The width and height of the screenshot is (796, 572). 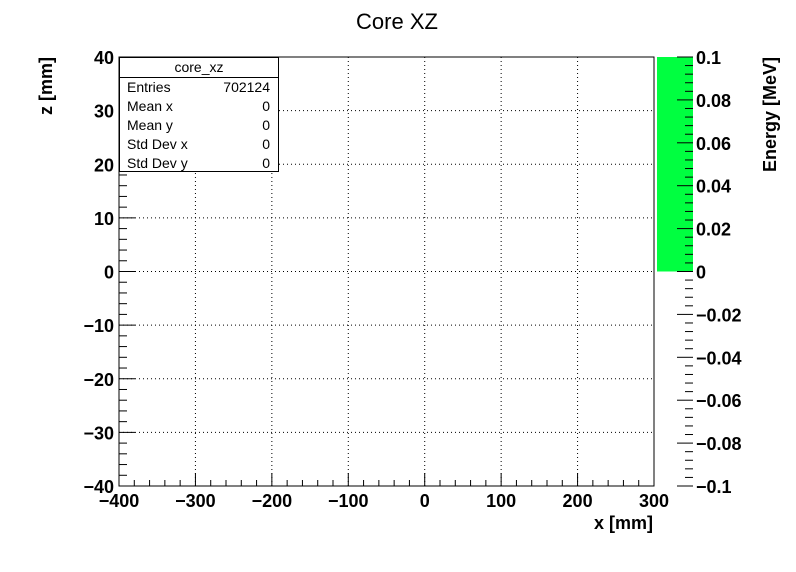 What do you see at coordinates (708, 58) in the screenshot?
I see `z-tick-label: 0.1` at bounding box center [708, 58].